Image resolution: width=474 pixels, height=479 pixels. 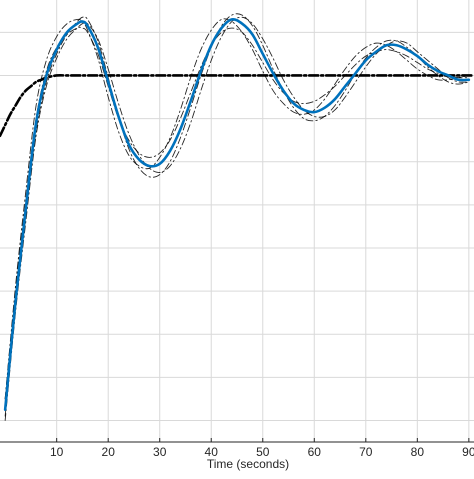 I want to click on x-tick-label: 80, so click(x=418, y=452).